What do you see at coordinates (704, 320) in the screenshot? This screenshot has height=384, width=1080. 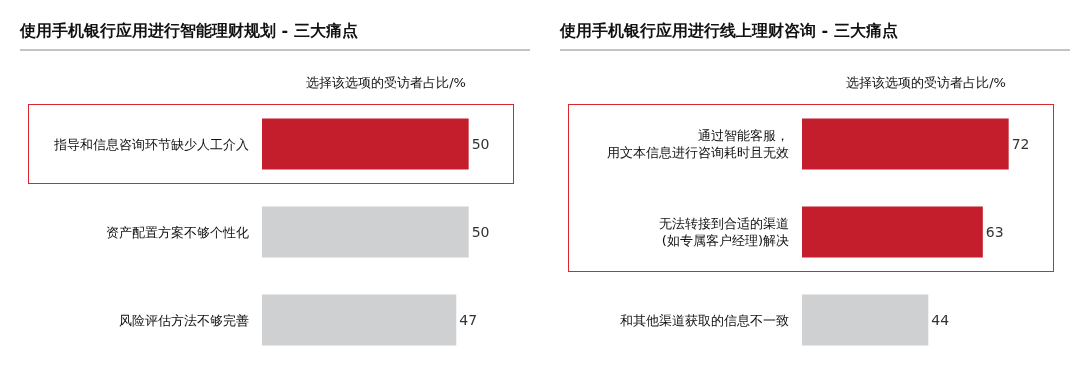 I see `y-tick-label: 和其他渠道获取的信息不一致` at bounding box center [704, 320].